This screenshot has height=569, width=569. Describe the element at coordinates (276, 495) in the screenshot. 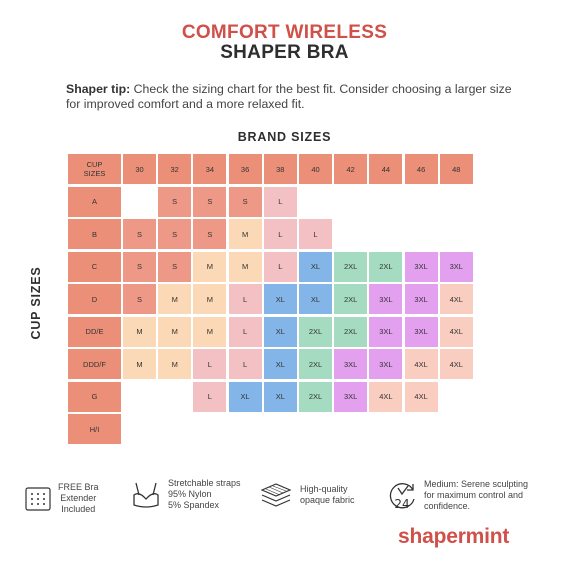

I see `fabric-layers-icon` at that location.